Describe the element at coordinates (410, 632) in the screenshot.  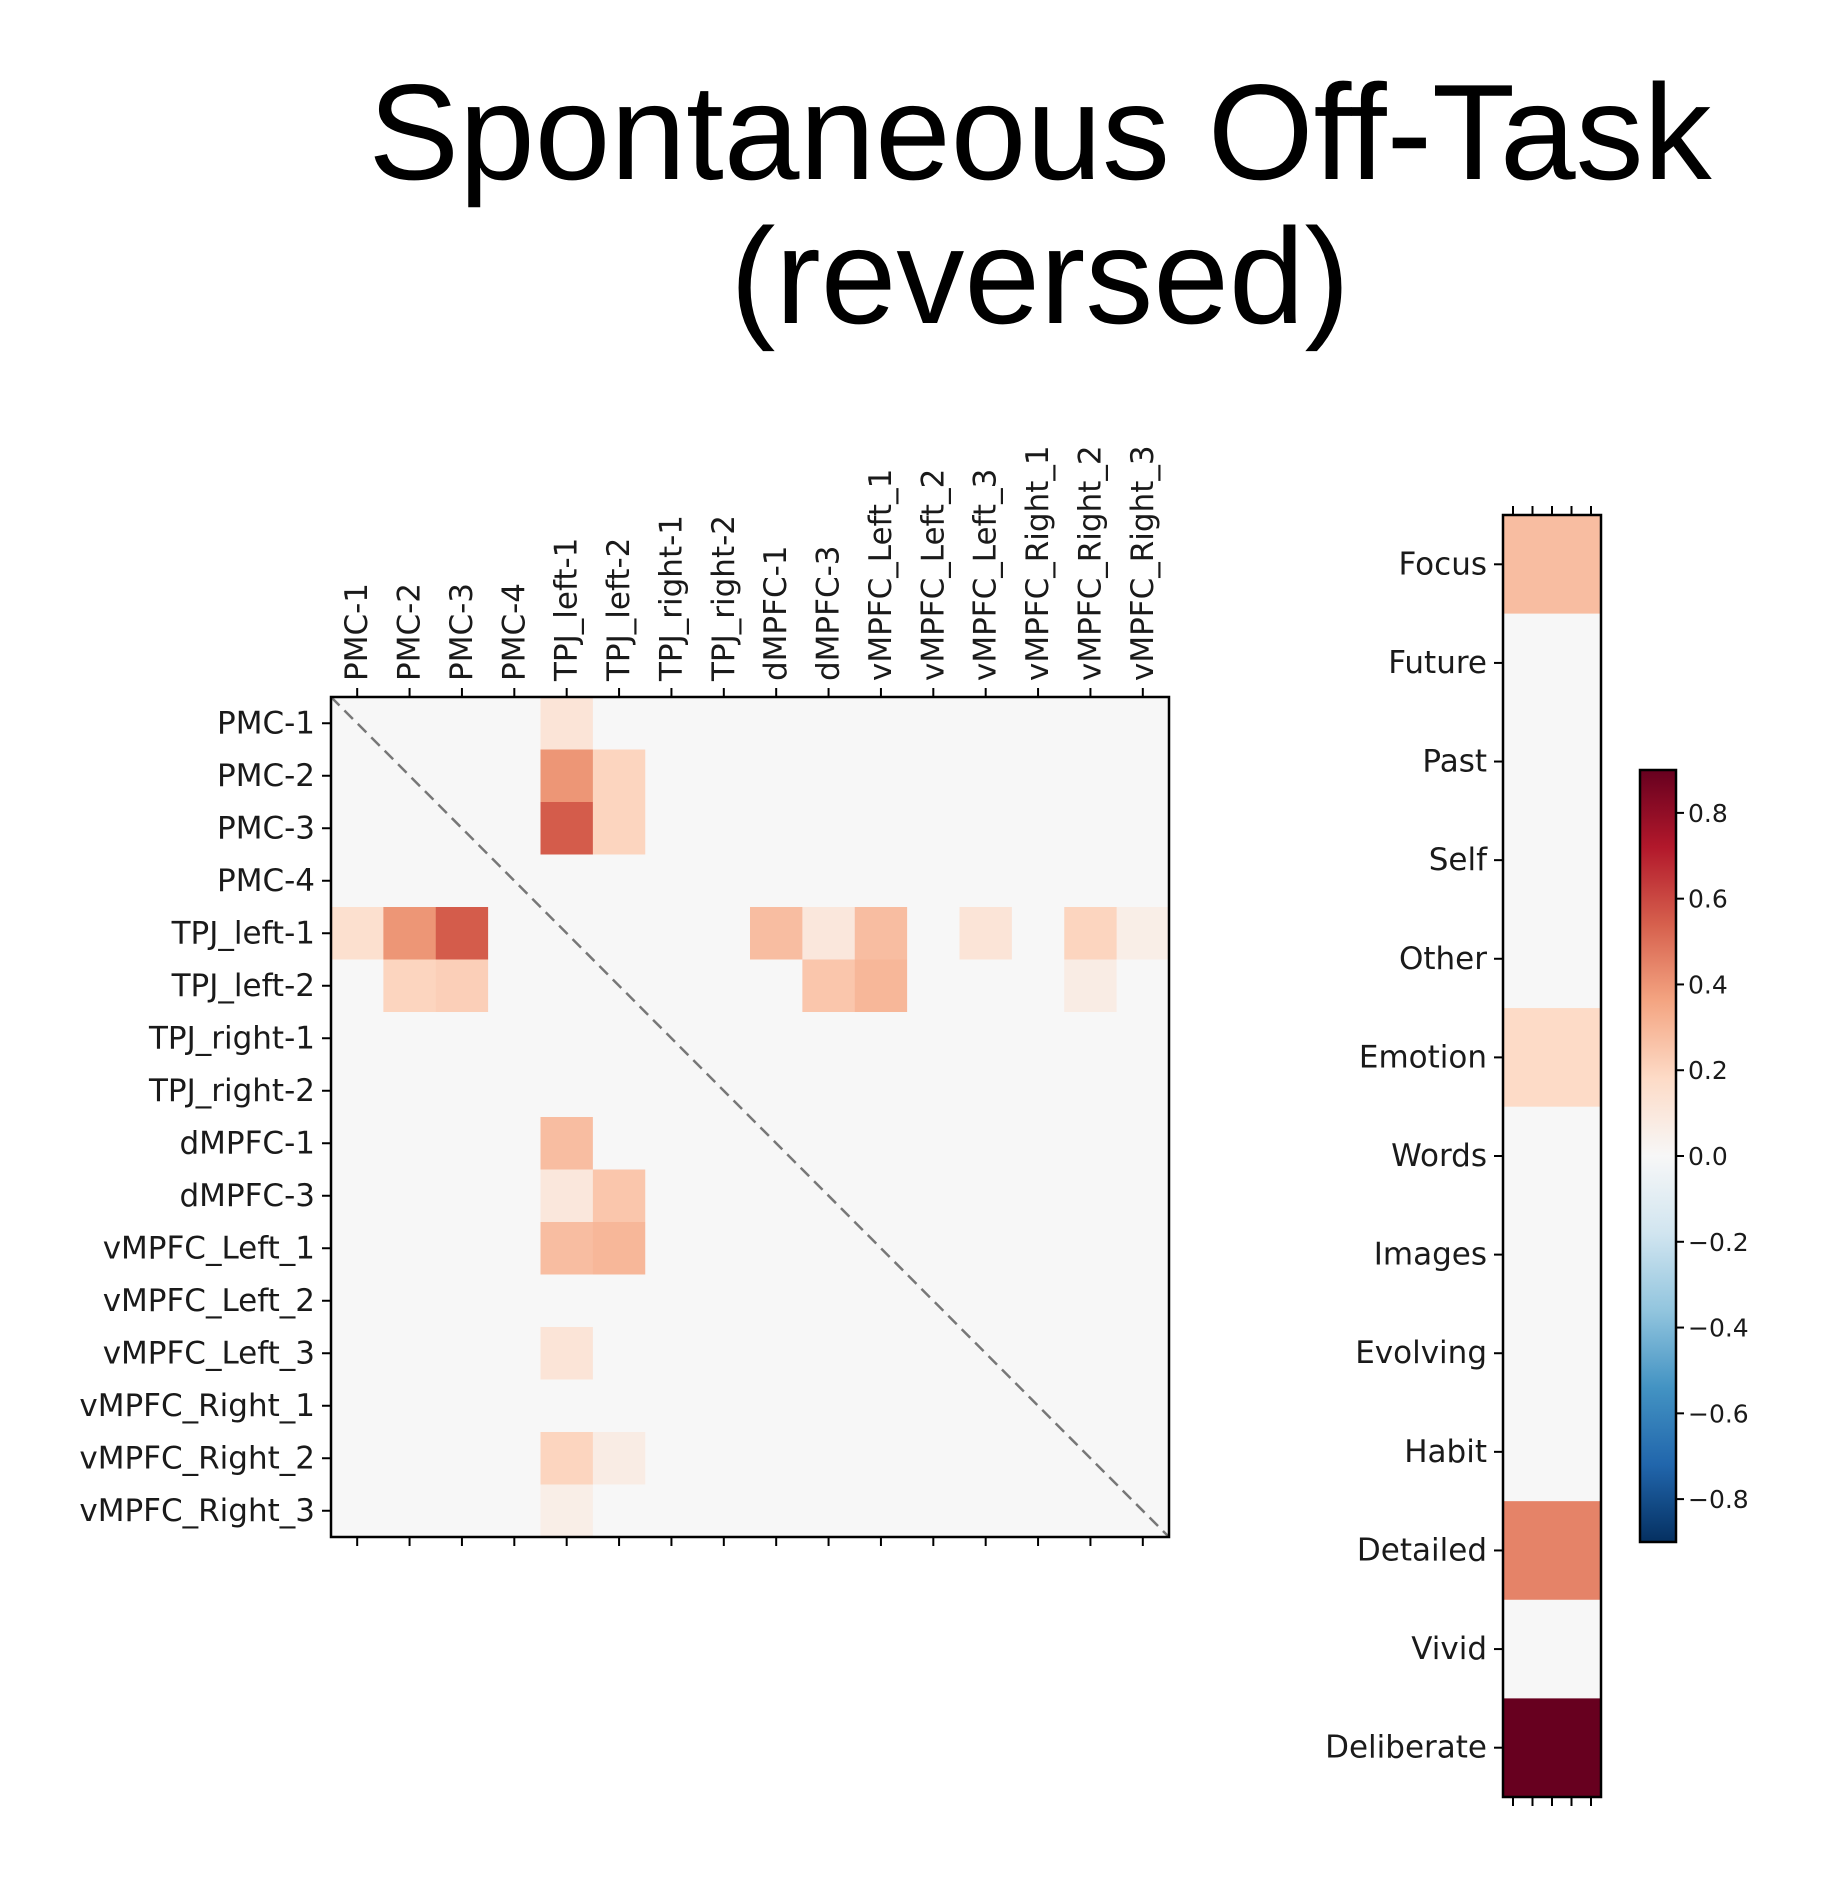
I see `column-label: PMC-2` at that location.